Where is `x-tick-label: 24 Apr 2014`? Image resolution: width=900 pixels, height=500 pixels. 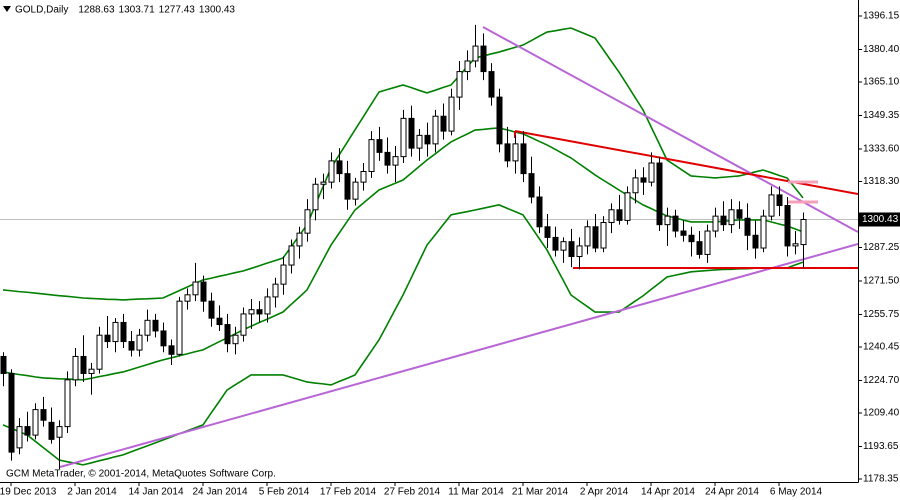
x-tick-label: 24 Apr 2014 is located at coordinates (732, 492).